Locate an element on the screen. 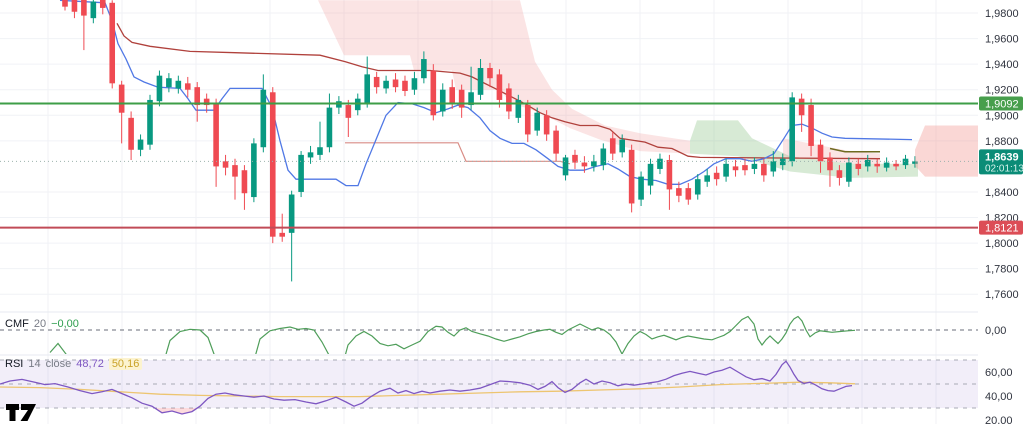 Image resolution: width=1024 pixels, height=424 pixels. rsi-tick-label: 20,00 is located at coordinates (999, 419).